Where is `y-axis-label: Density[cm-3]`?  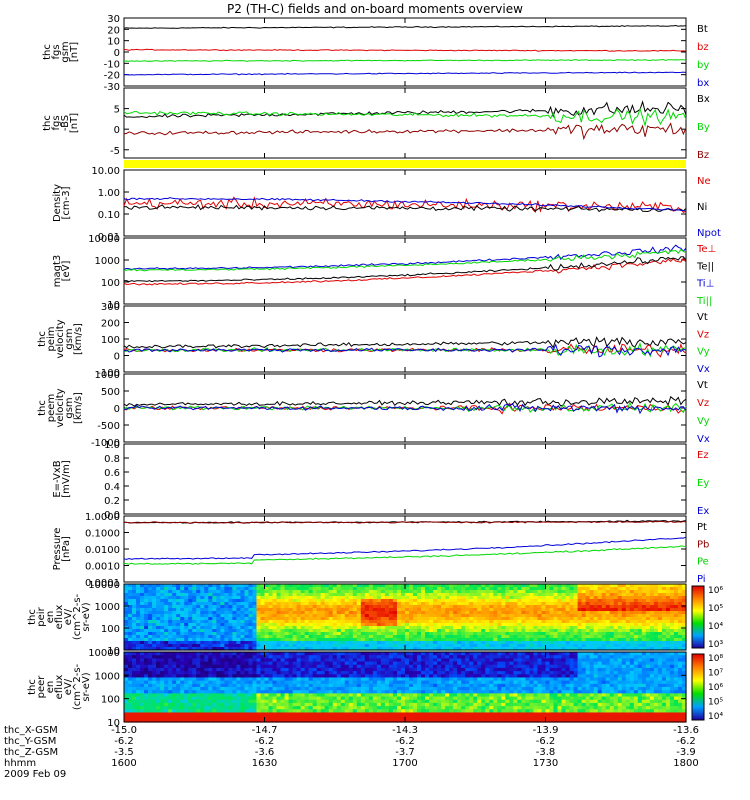 y-axis-label: Density[cm-3] is located at coordinates (62, 203).